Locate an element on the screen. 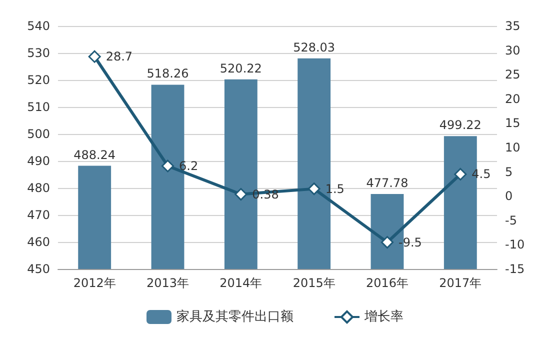 The width and height of the screenshot is (550, 347). y2-tick-label: 0 is located at coordinates (509, 196).